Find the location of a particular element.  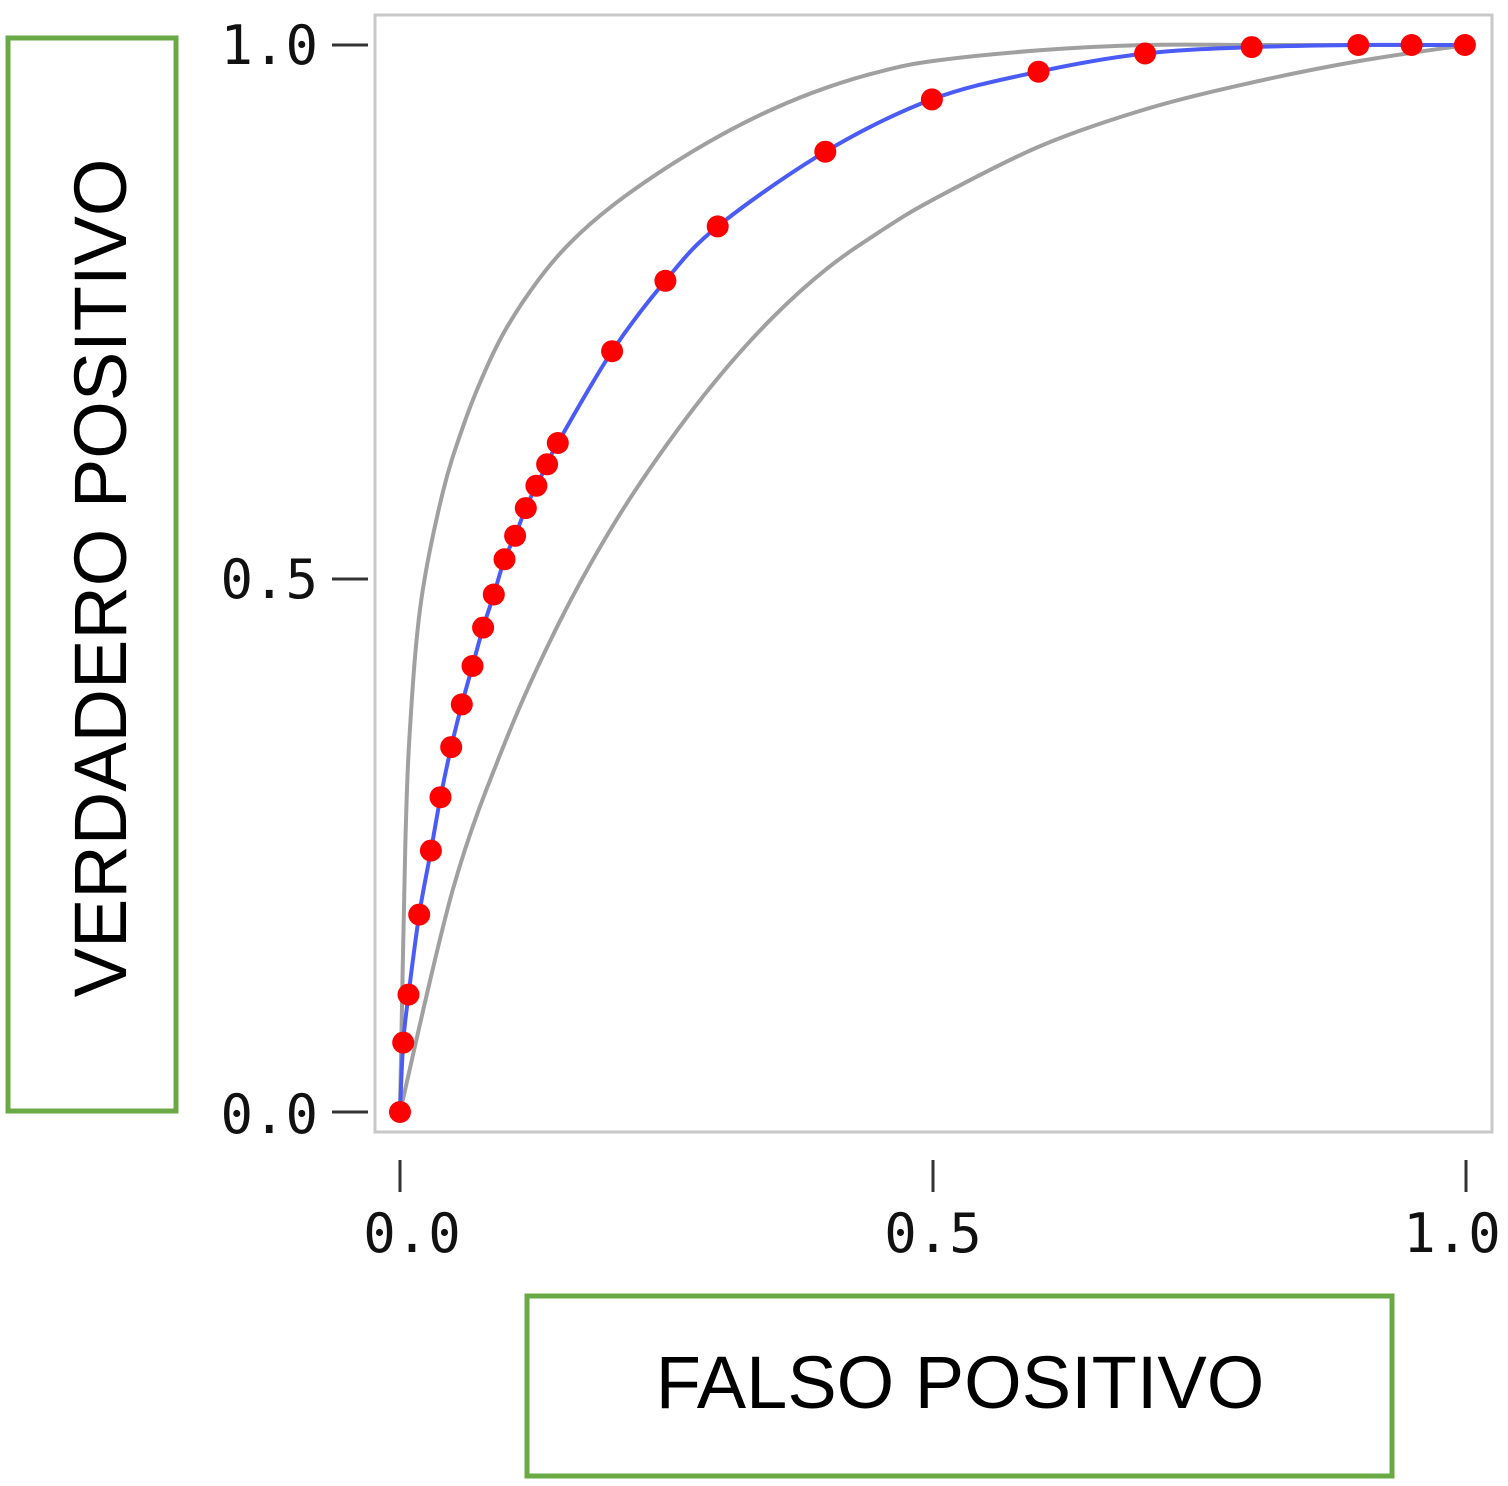

y-axis-title: VERDADERO POSITIVO is located at coordinates (100, 578).